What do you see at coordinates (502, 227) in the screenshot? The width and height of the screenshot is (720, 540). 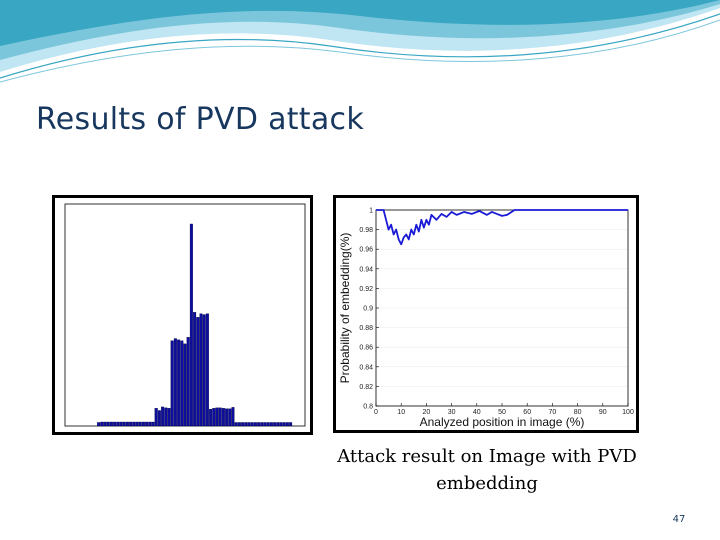 I see `probability-series-line` at bounding box center [502, 227].